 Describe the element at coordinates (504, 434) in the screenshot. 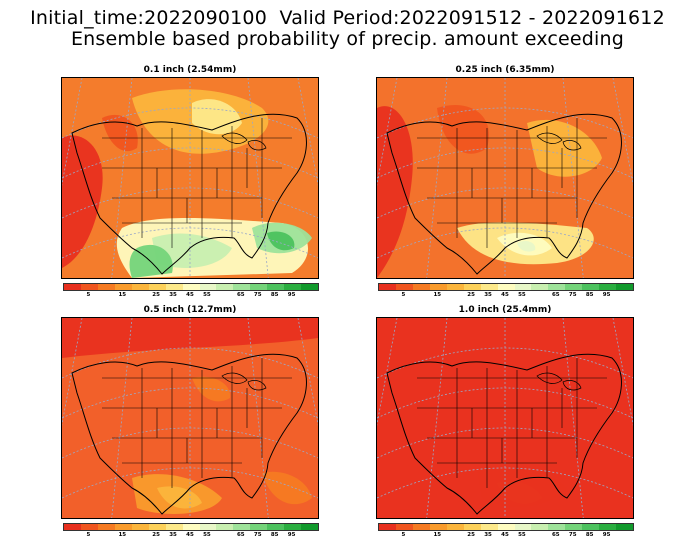

I see `coastline` at that location.